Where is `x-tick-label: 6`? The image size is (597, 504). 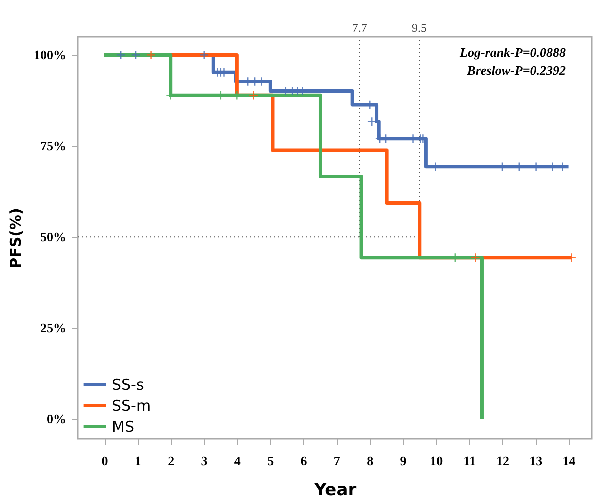
x-tick-label: 6 is located at coordinates (304, 461).